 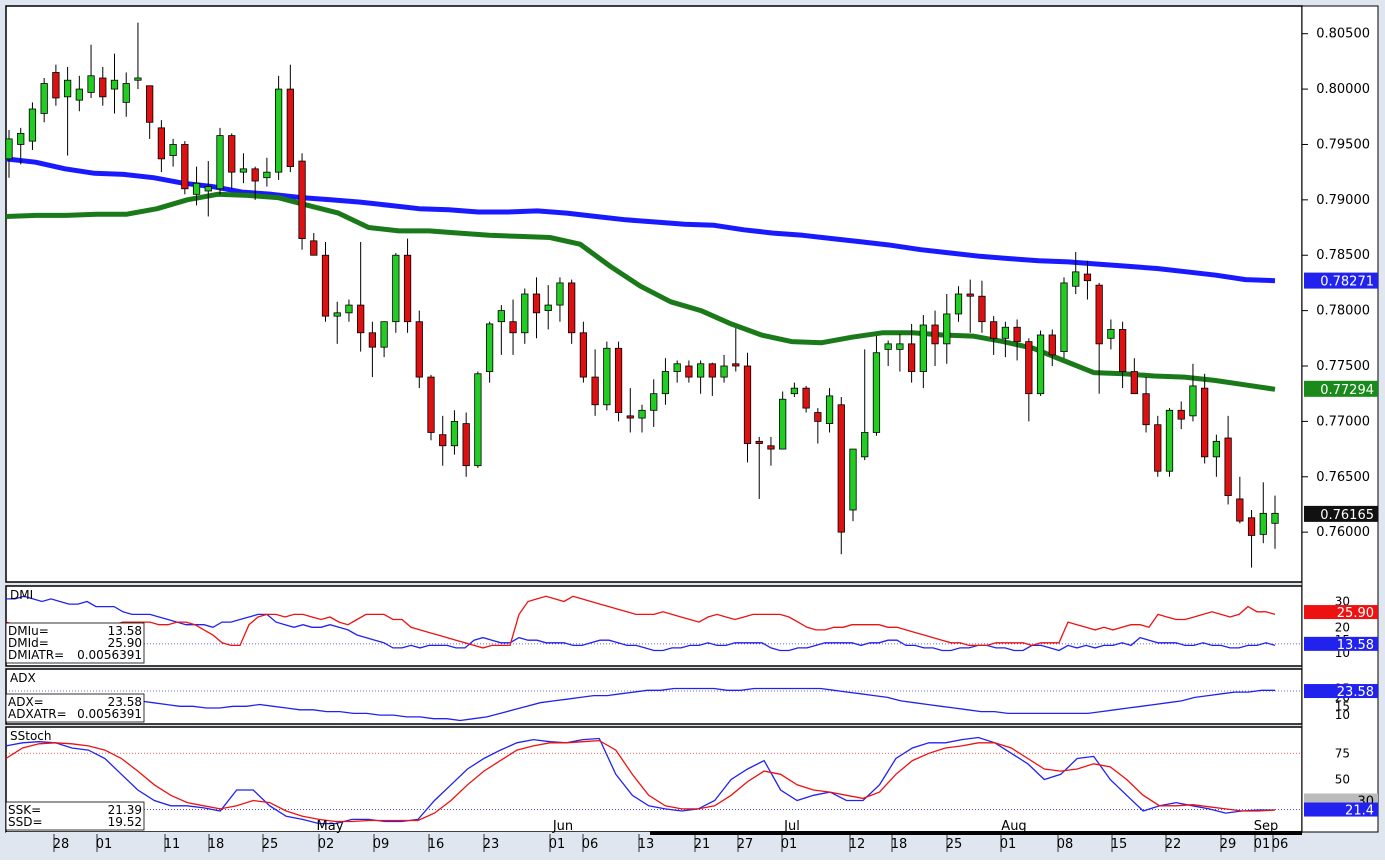 What do you see at coordinates (1342, 627) in the screenshot?
I see `indicator-tick-label: 20` at bounding box center [1342, 627].